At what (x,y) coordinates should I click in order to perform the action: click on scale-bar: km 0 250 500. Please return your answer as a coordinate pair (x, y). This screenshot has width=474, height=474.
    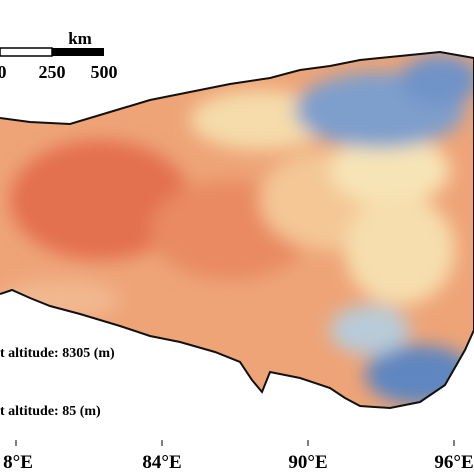
    Looking at the image, I should click on (59, 55).